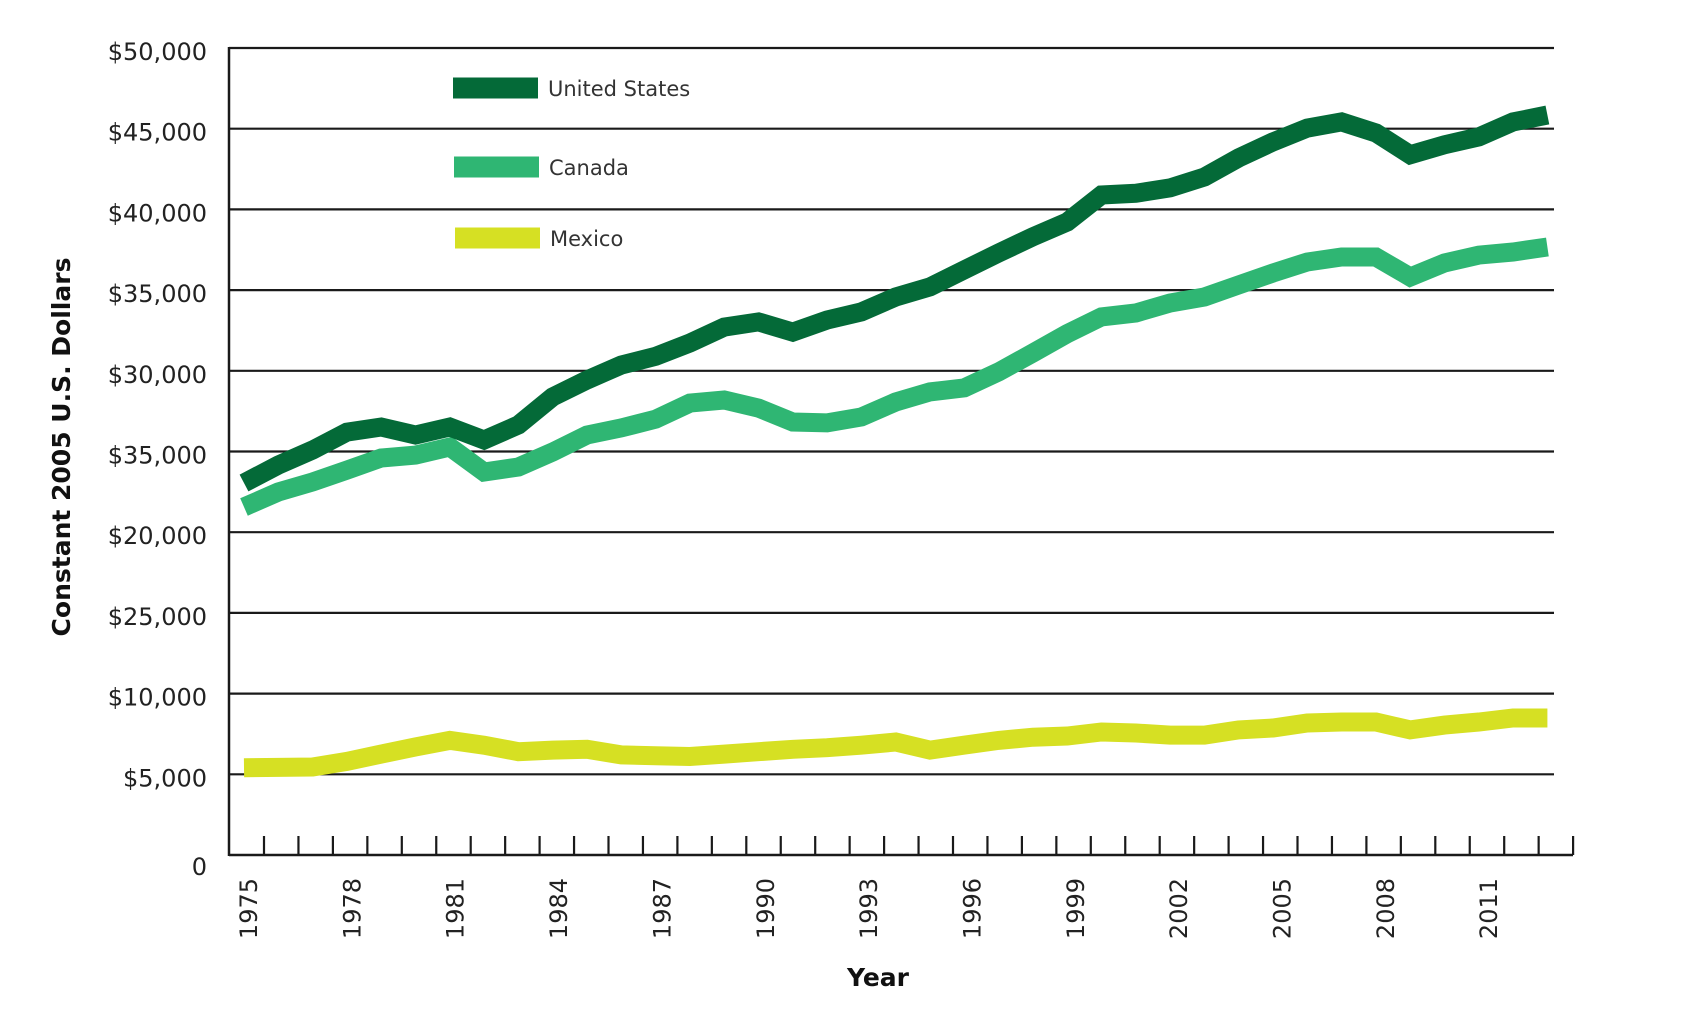  Describe the element at coordinates (619, 89) in the screenshot. I see `legend-label: United States` at that location.